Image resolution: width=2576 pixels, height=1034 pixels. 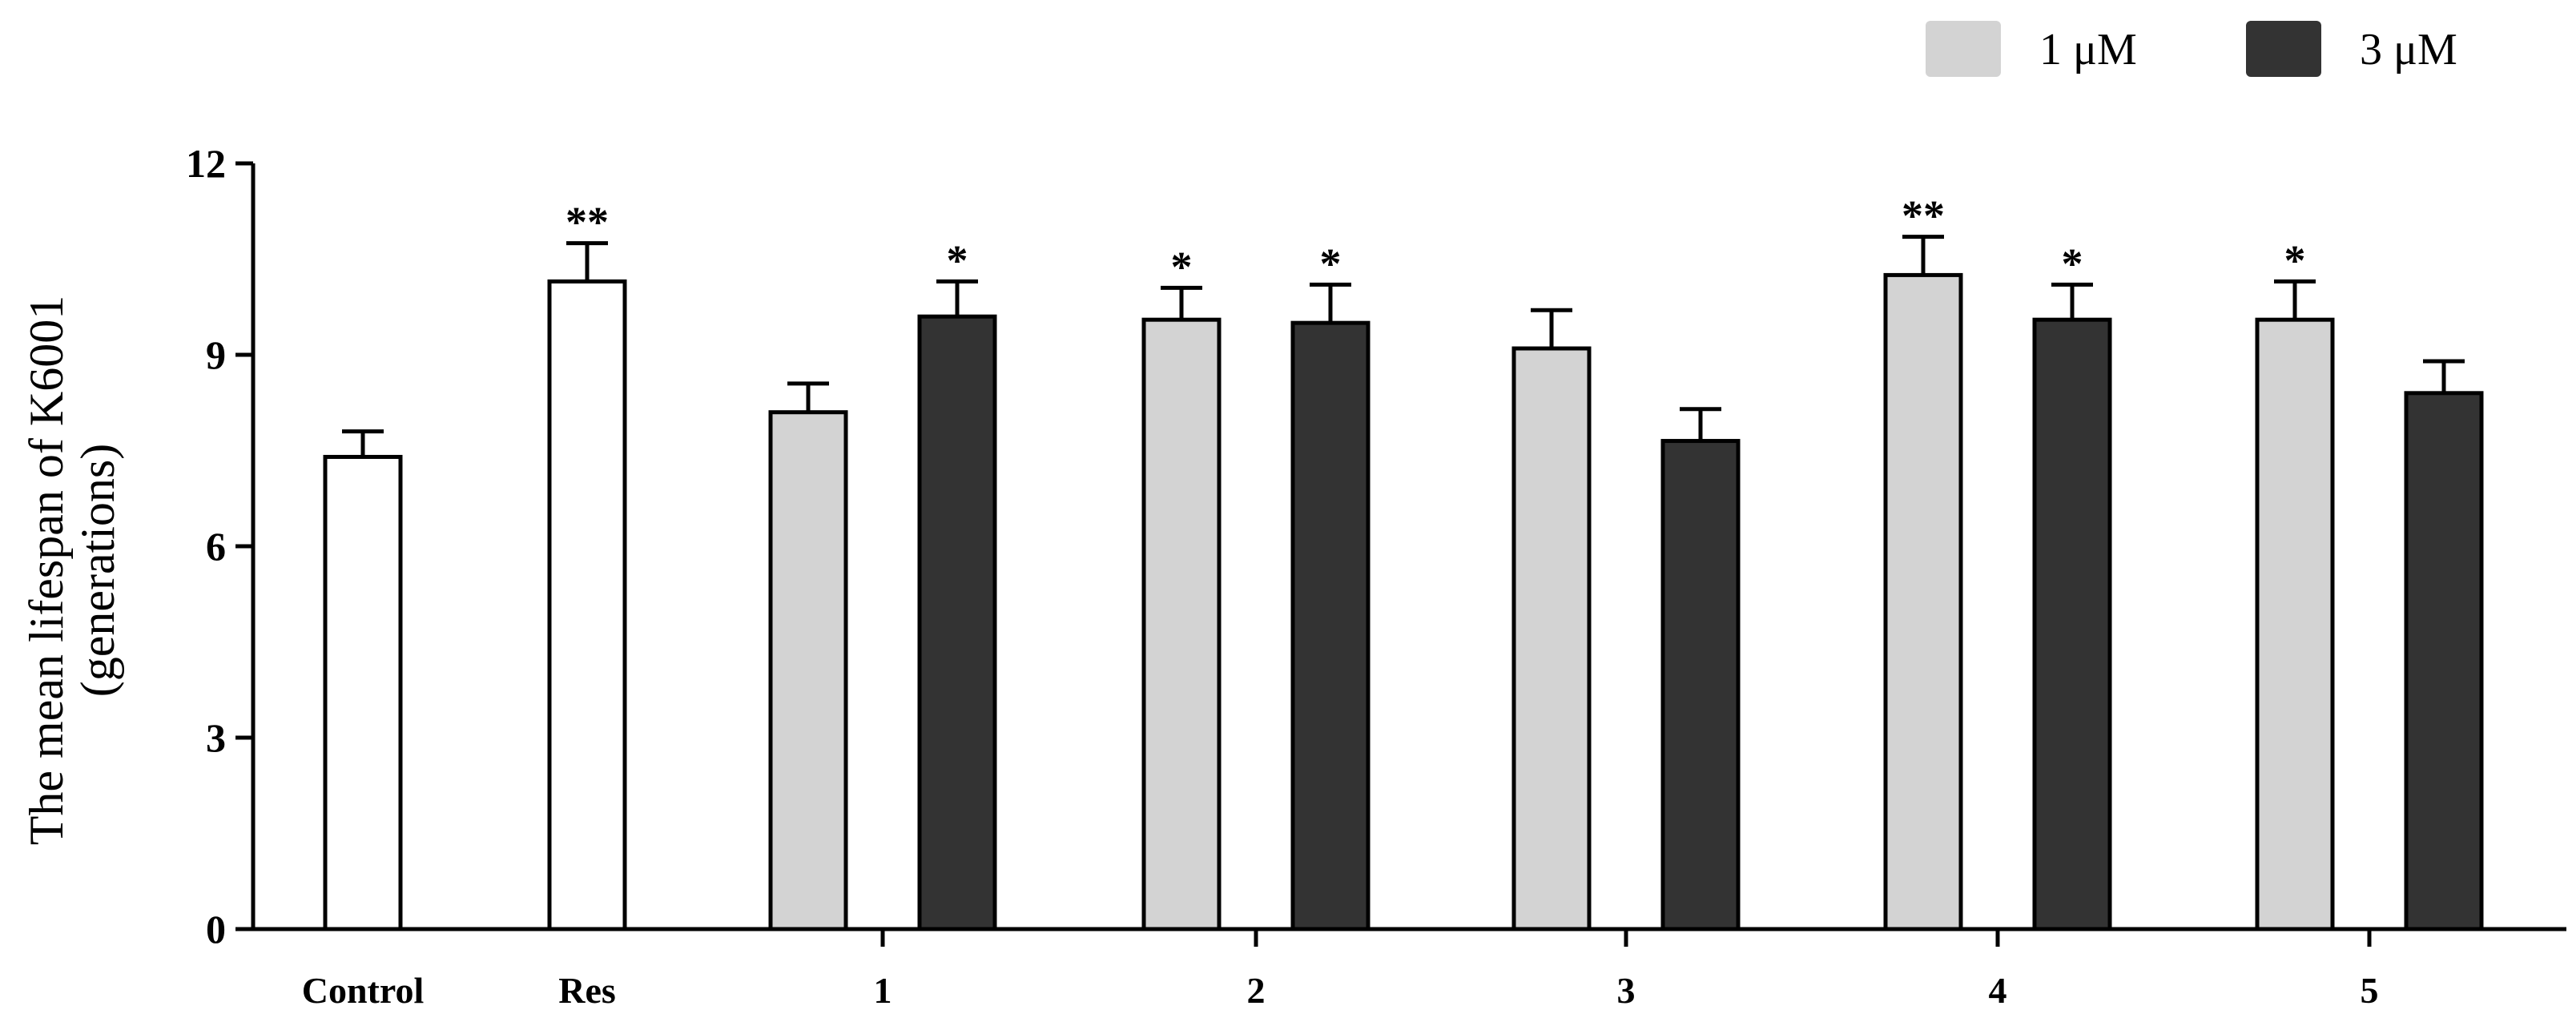 I want to click on y-tick-label: 12, so click(x=206, y=163).